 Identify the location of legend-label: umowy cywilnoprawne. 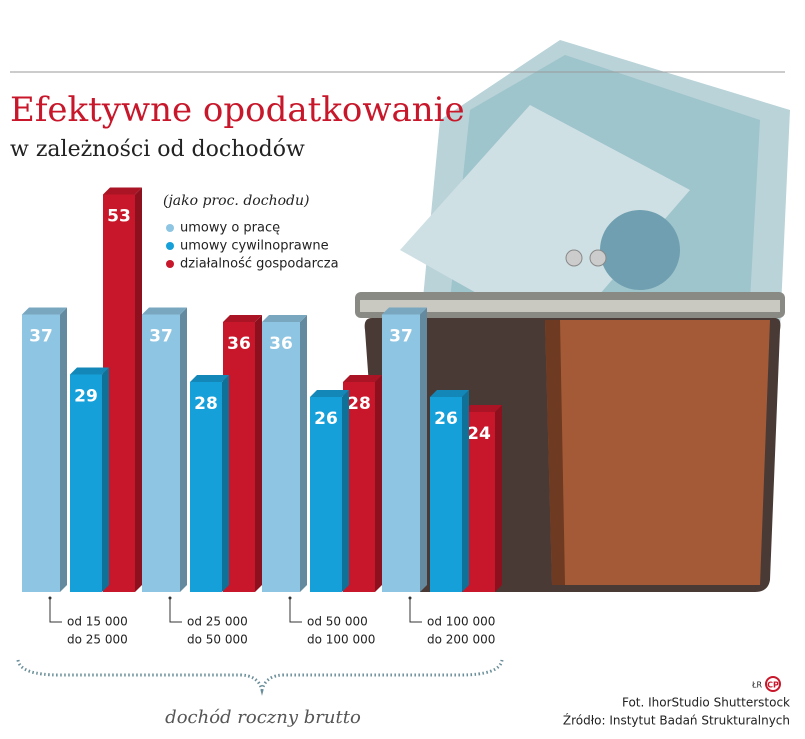
(254, 246).